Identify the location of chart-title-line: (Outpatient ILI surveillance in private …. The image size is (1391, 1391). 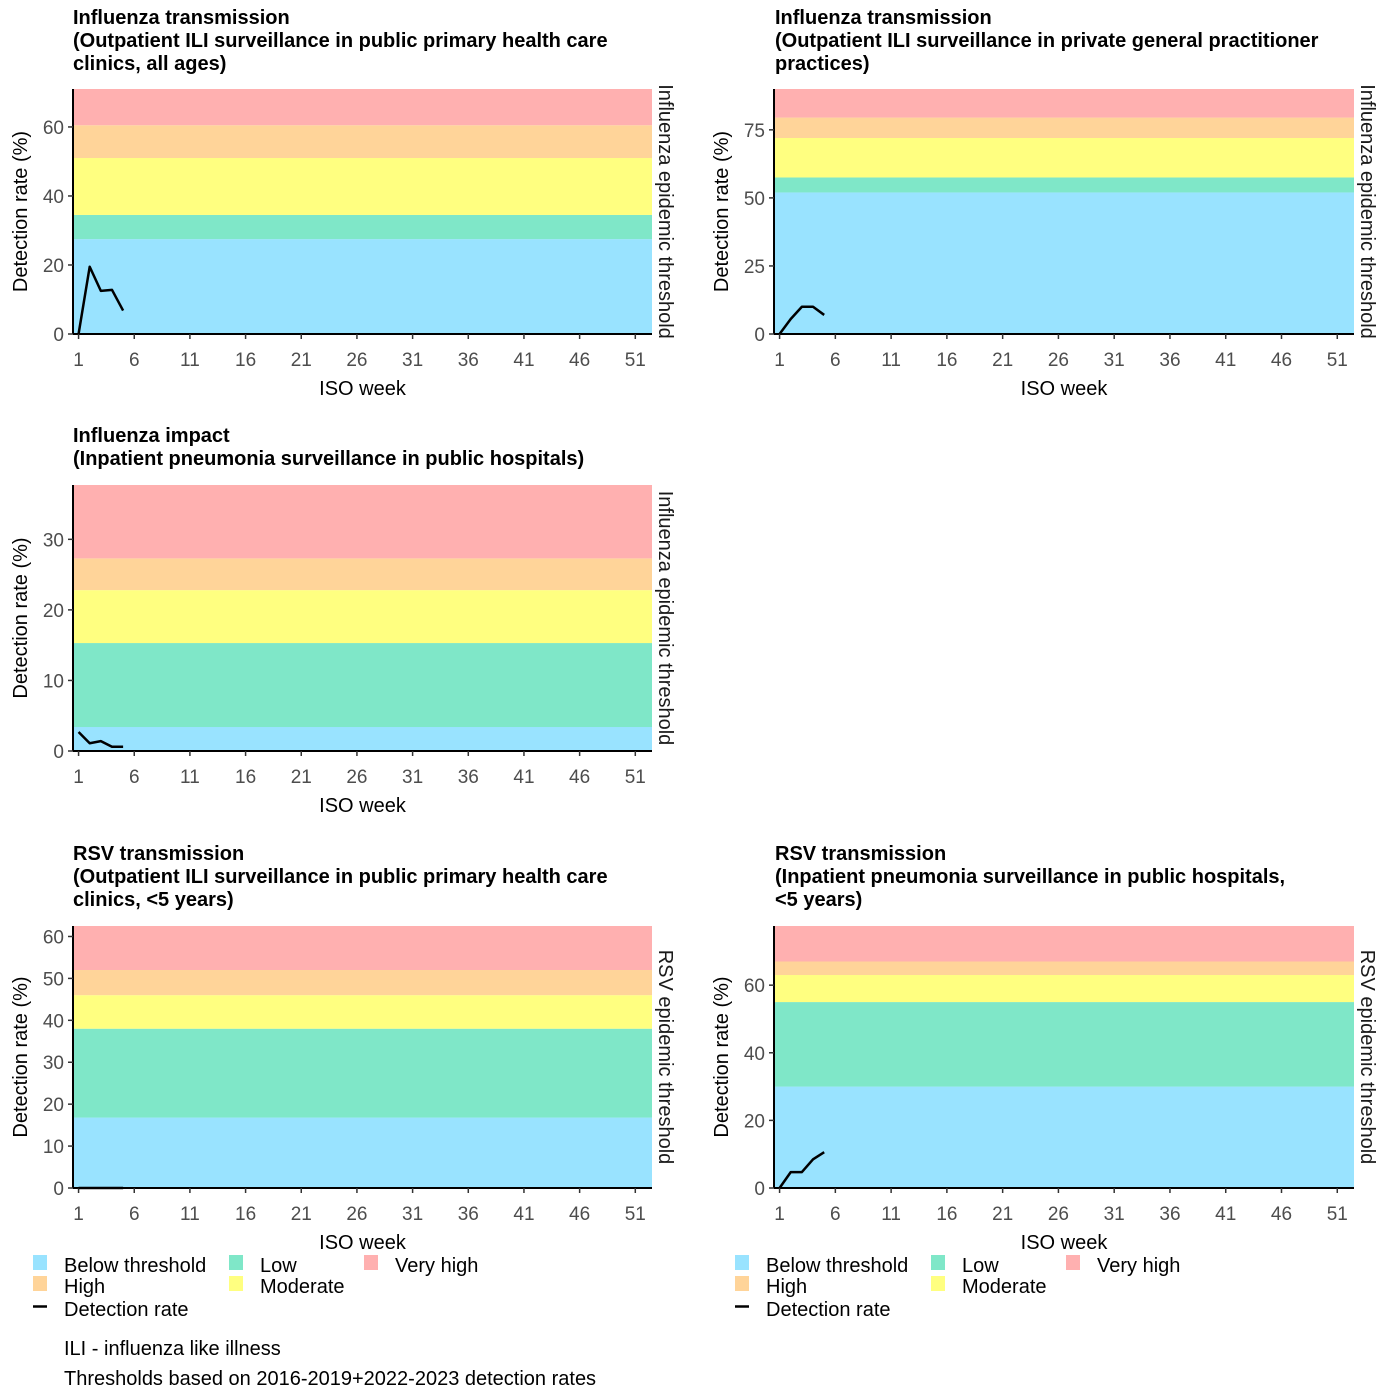
(1047, 41).